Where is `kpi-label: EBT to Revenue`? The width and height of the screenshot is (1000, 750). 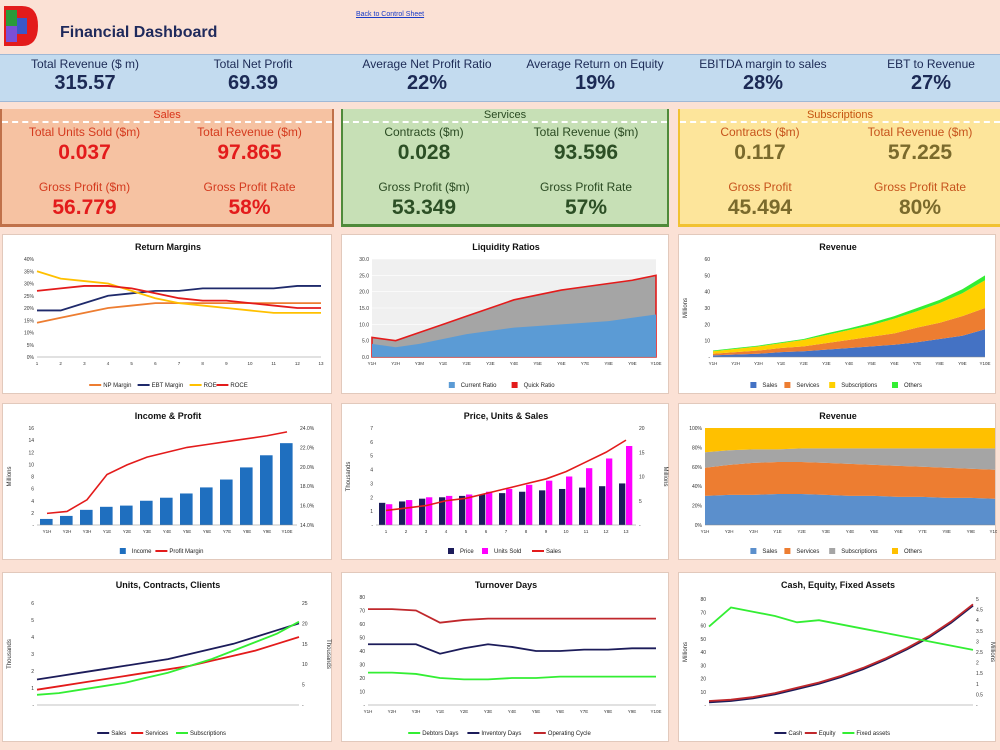
kpi-label: EBT to Revenue is located at coordinates (931, 64).